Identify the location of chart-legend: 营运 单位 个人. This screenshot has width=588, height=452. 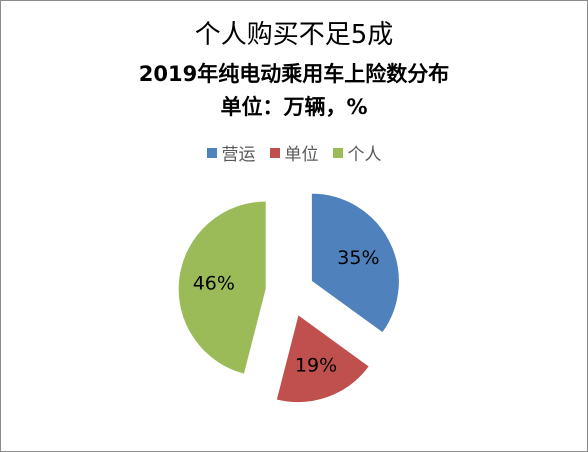
(294, 152).